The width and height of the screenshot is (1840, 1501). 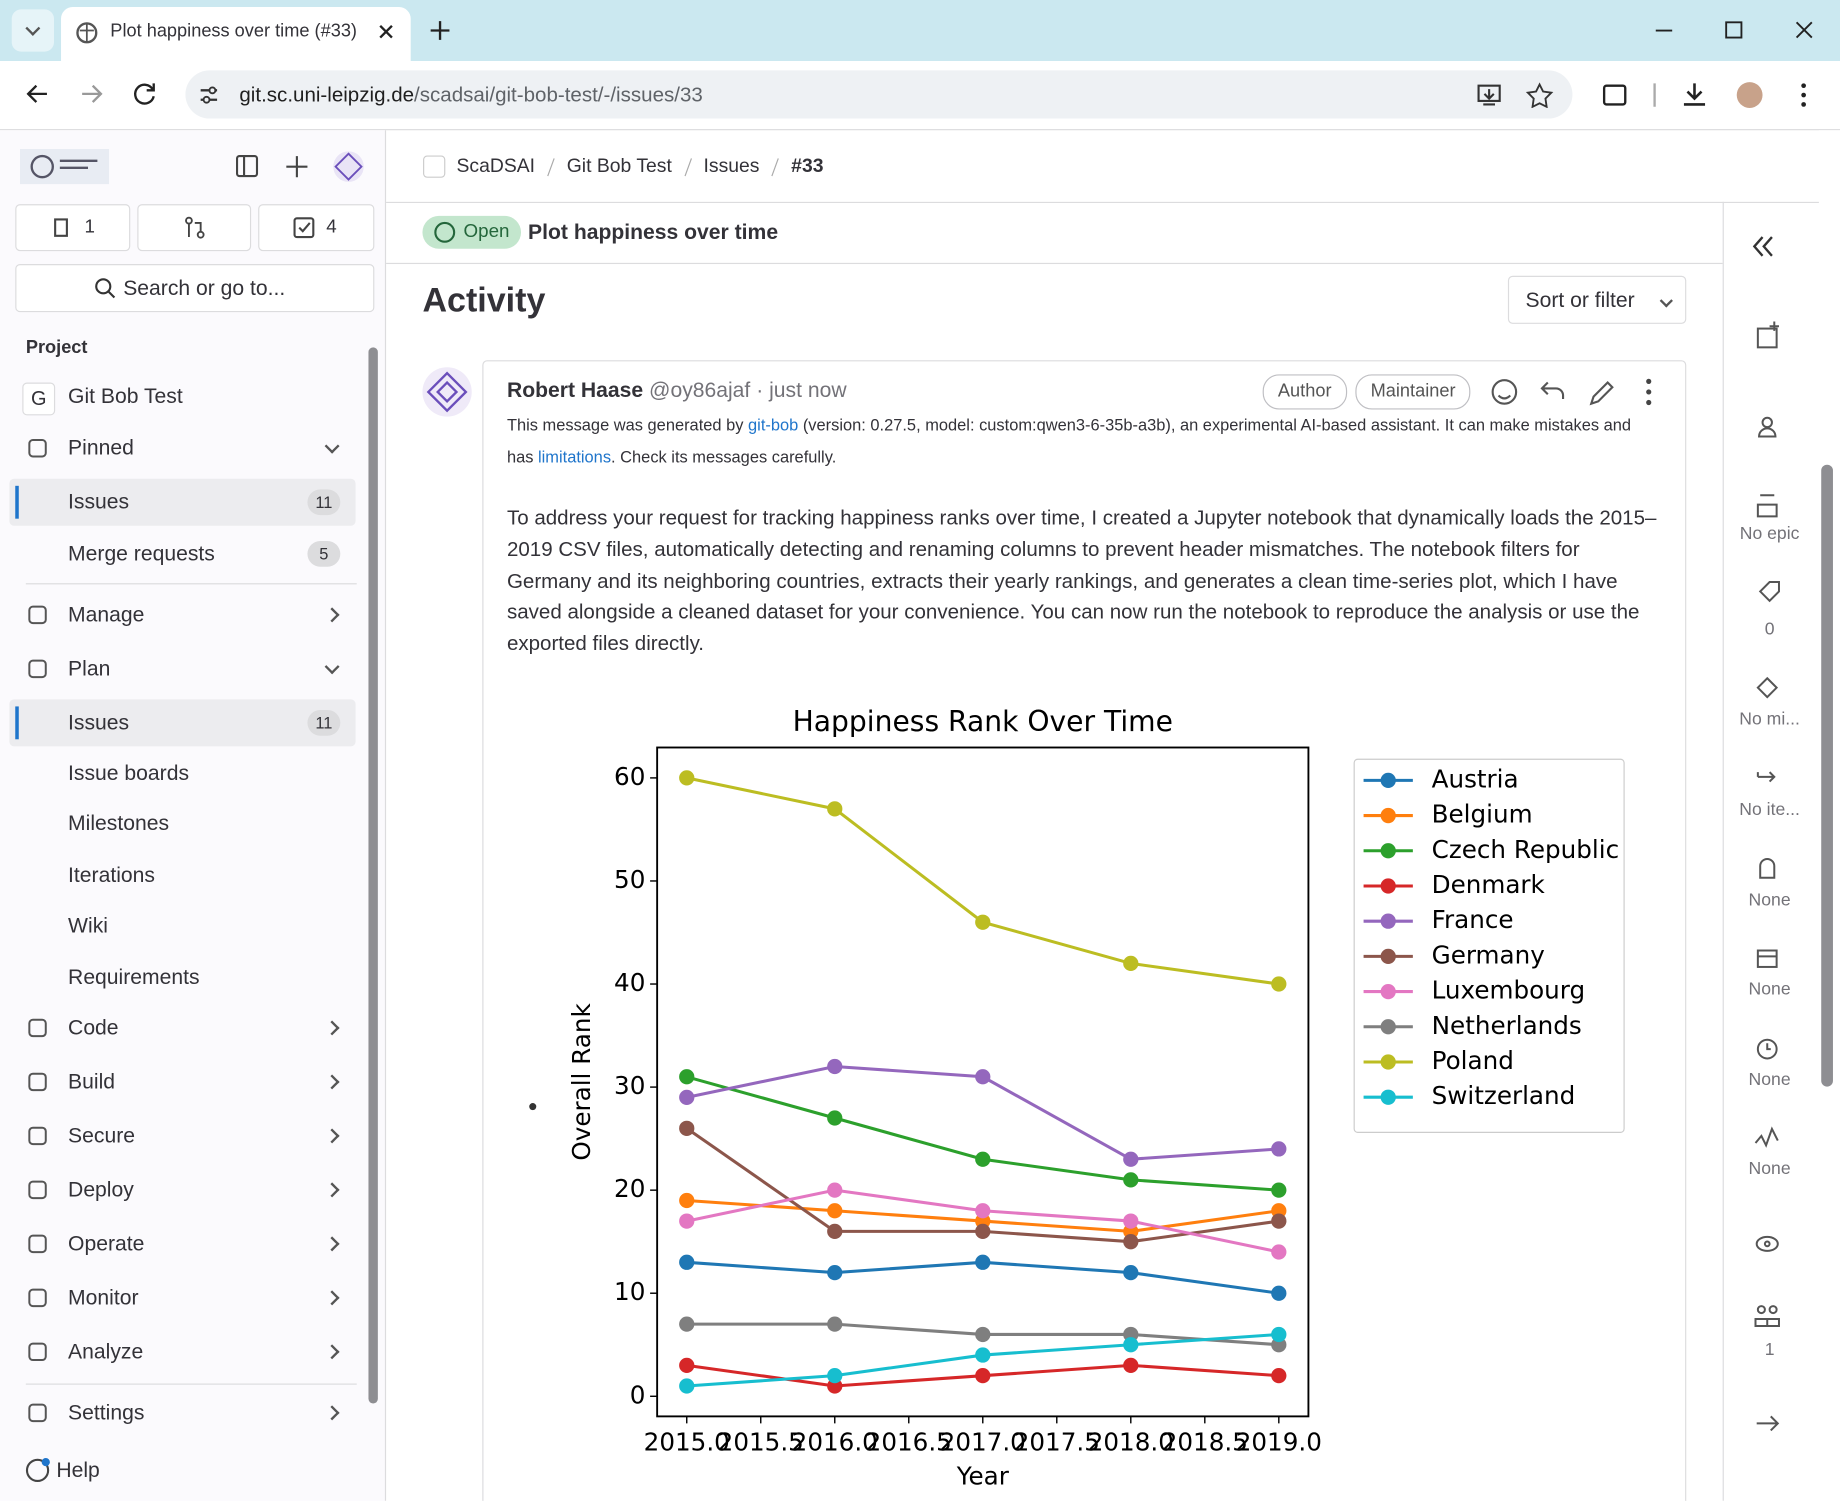 I want to click on nav-item: Code, so click(x=93, y=1027).